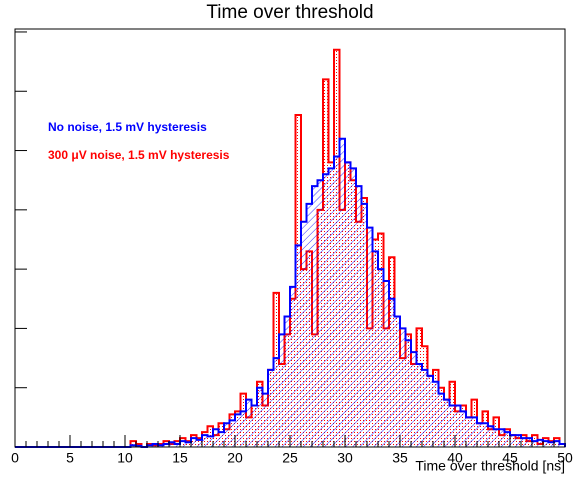 This screenshot has height=488, width=580. Describe the element at coordinates (289, 12) in the screenshot. I see `chart-title: Time over threshold` at that location.